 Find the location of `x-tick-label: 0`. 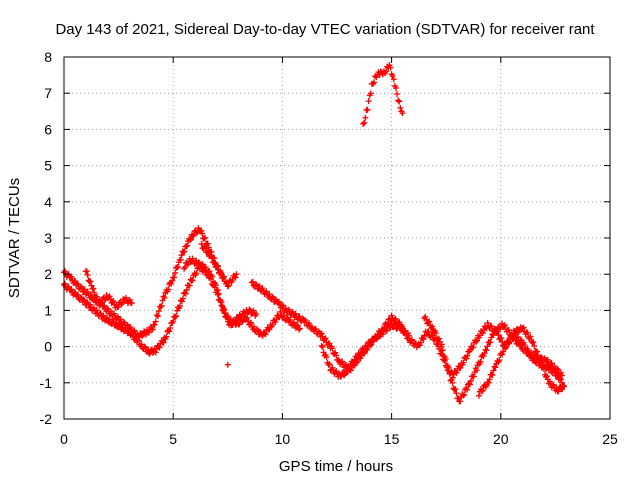

x-tick-label: 0 is located at coordinates (64, 439).